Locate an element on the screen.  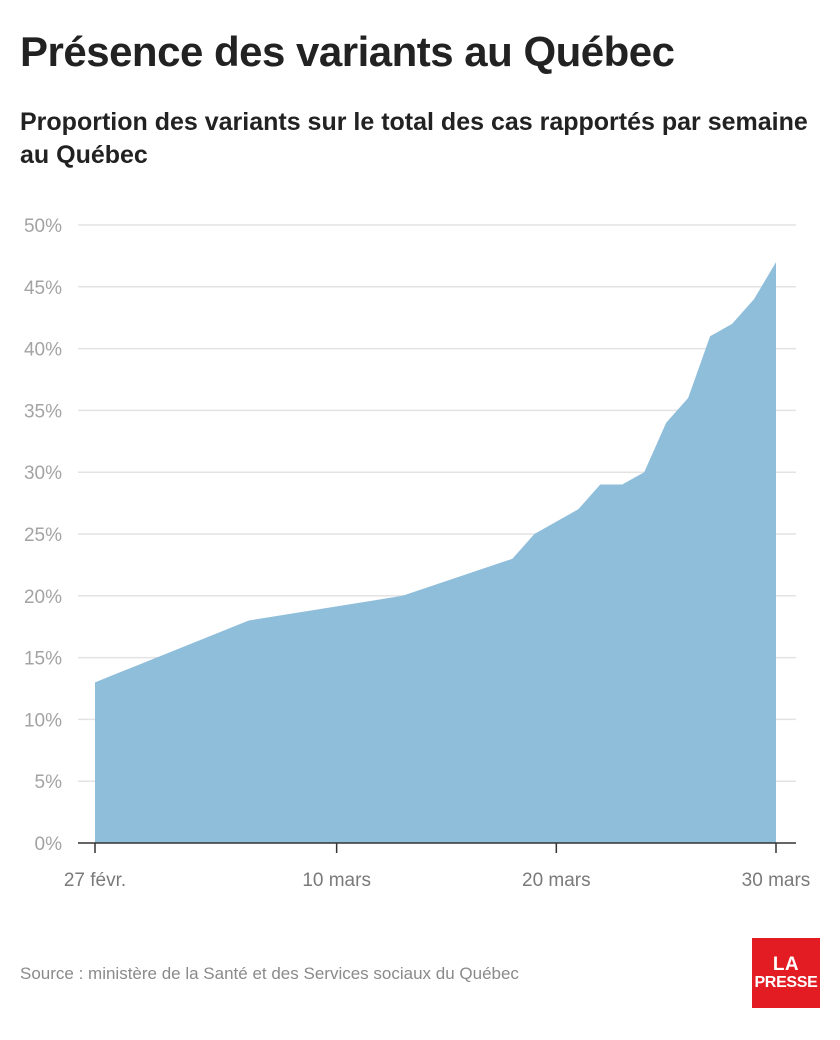
y-tick-label: 45% is located at coordinates (43, 288).